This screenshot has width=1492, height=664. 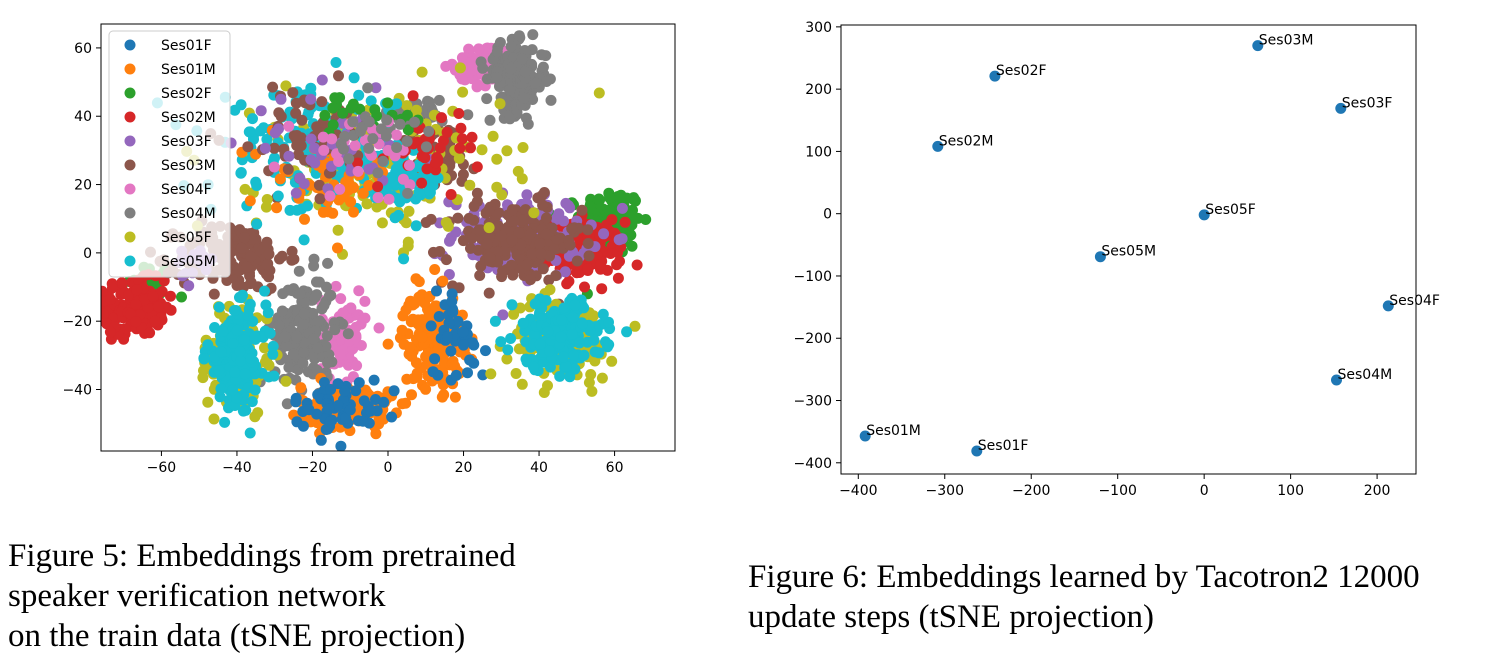 What do you see at coordinates (951, 617) in the screenshot?
I see `figure-6-caption-line: update steps (tSNE projection)` at bounding box center [951, 617].